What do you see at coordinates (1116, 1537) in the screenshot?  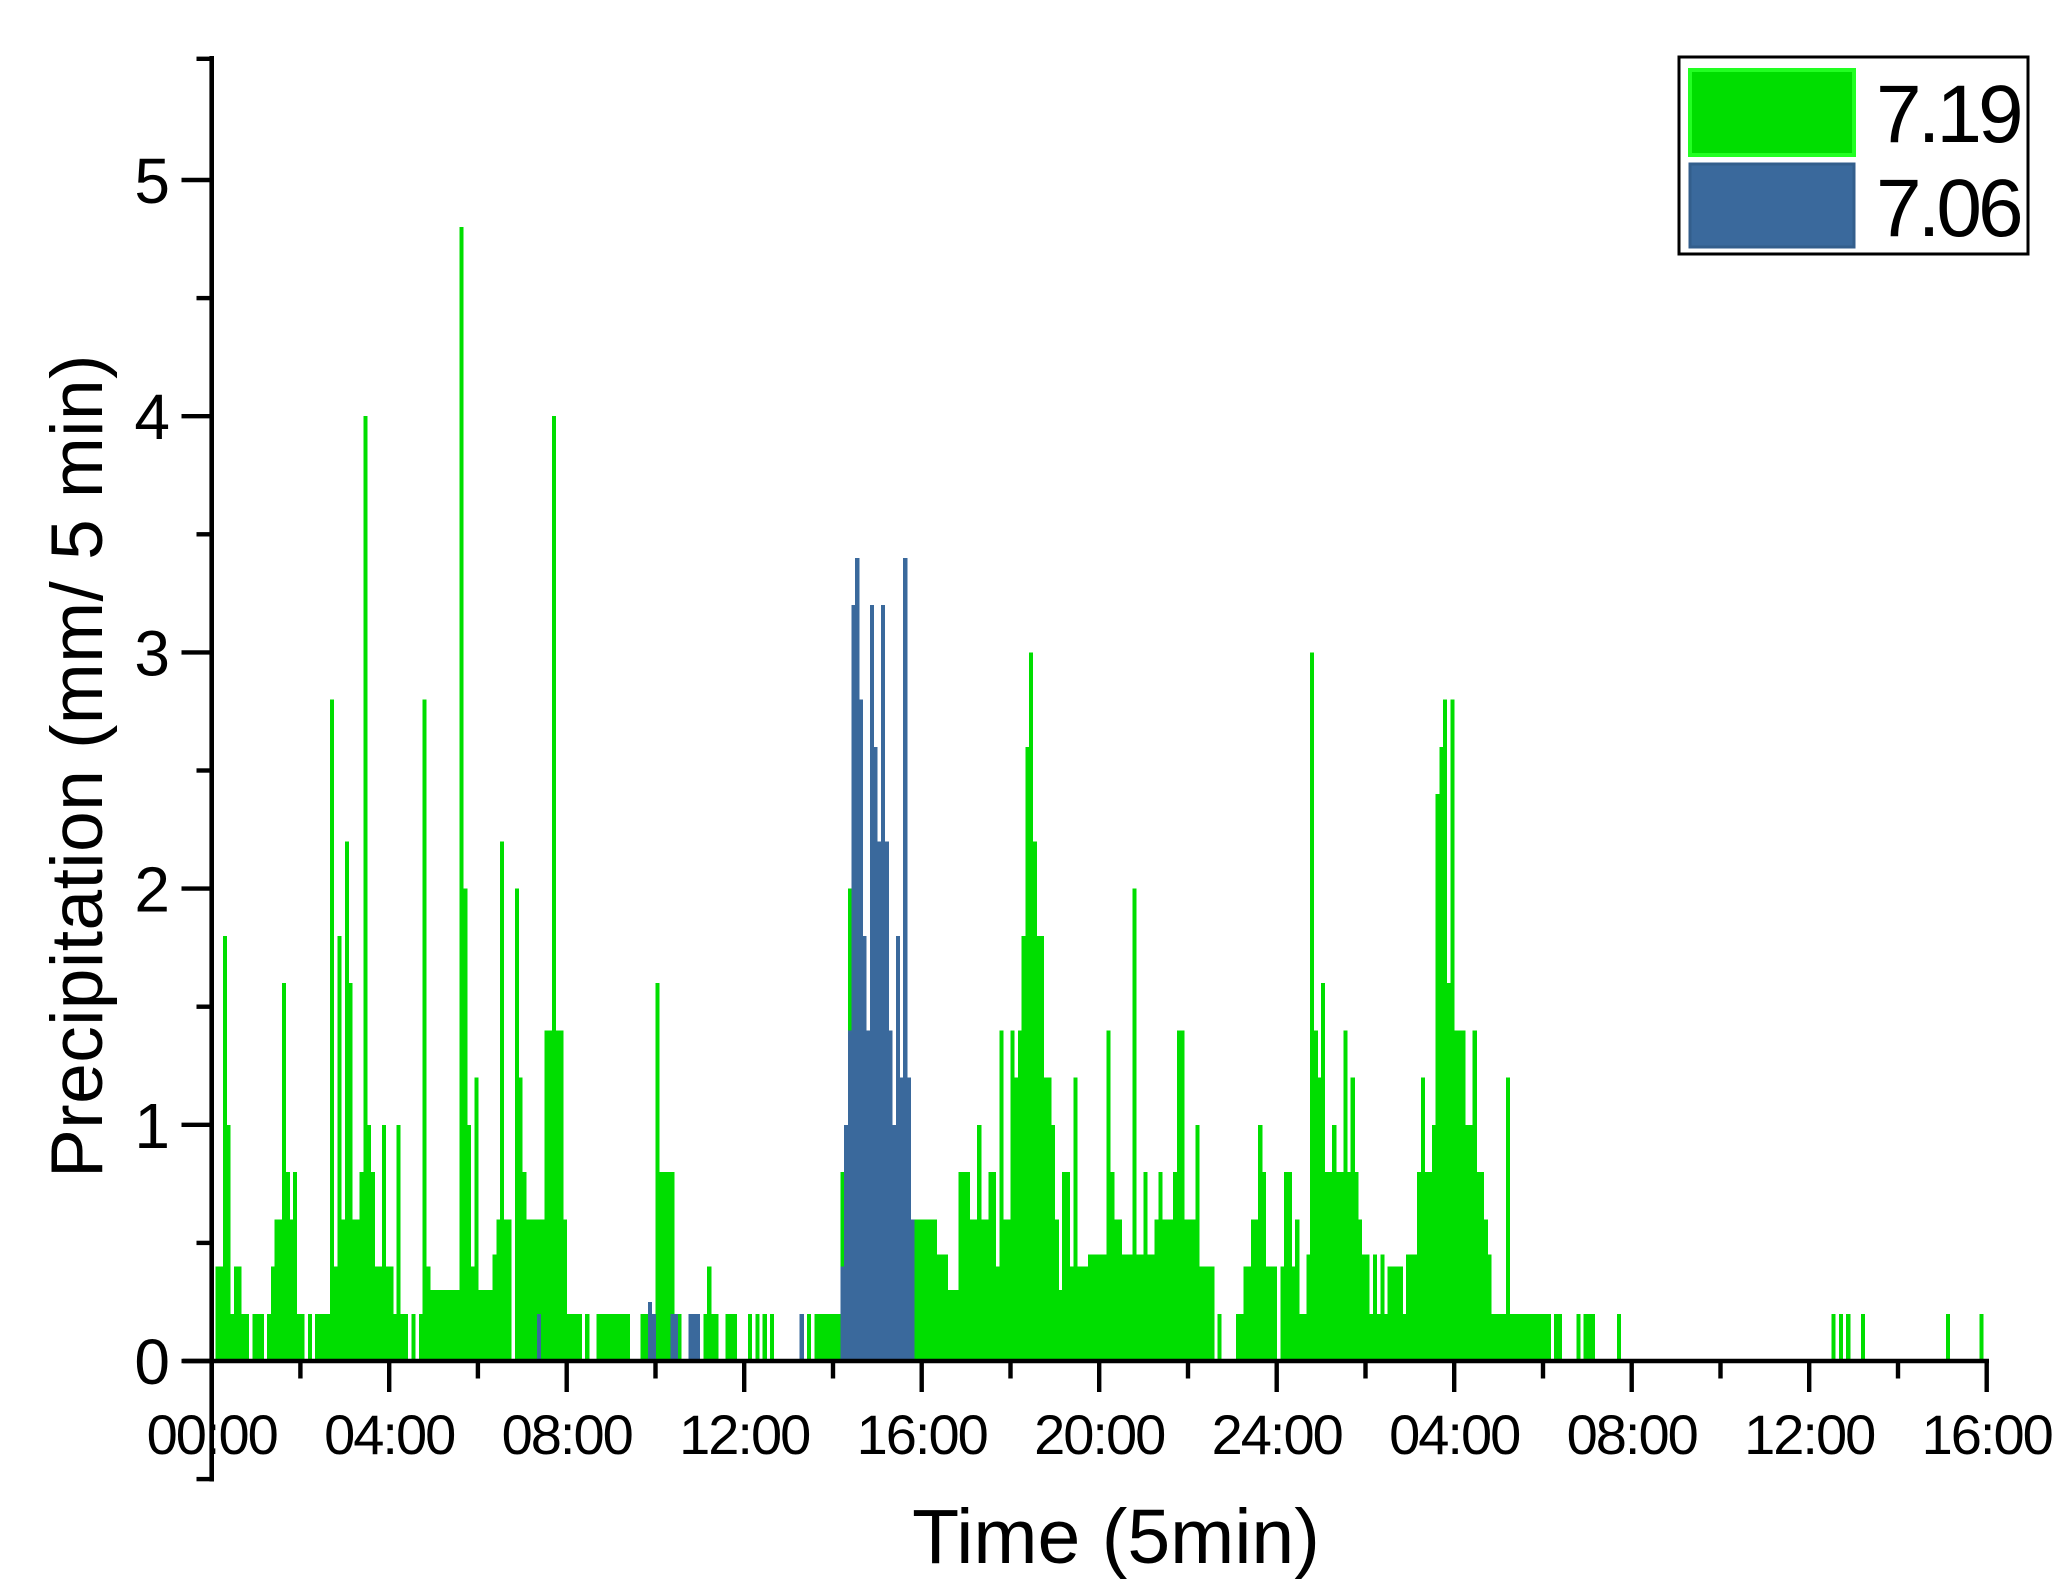 I see `svg-text: Time (5min)` at bounding box center [1116, 1537].